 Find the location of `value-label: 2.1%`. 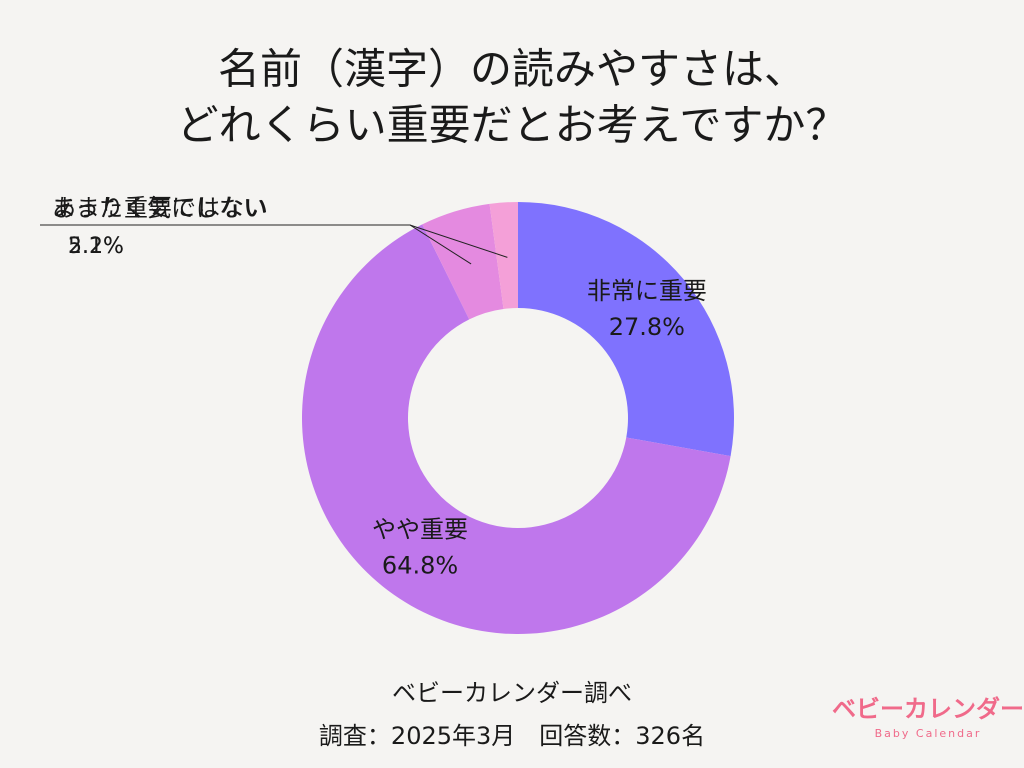

value-label: 2.1% is located at coordinates (96, 246).